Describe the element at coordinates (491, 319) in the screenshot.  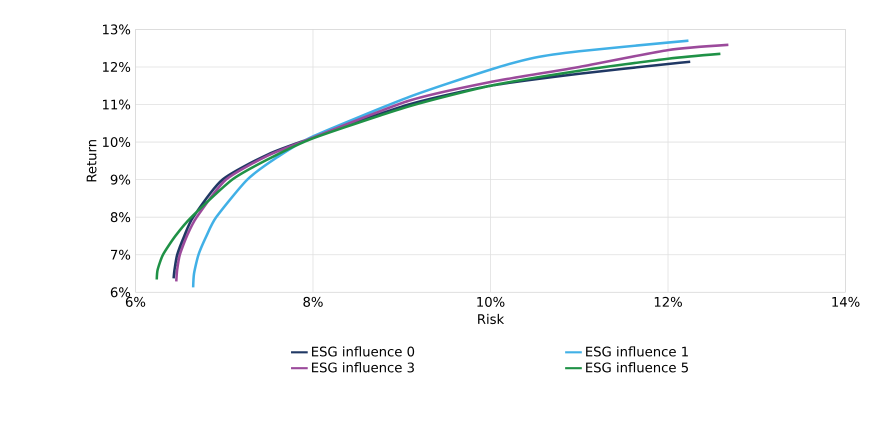
I see `x-axis-title: Risk` at that location.